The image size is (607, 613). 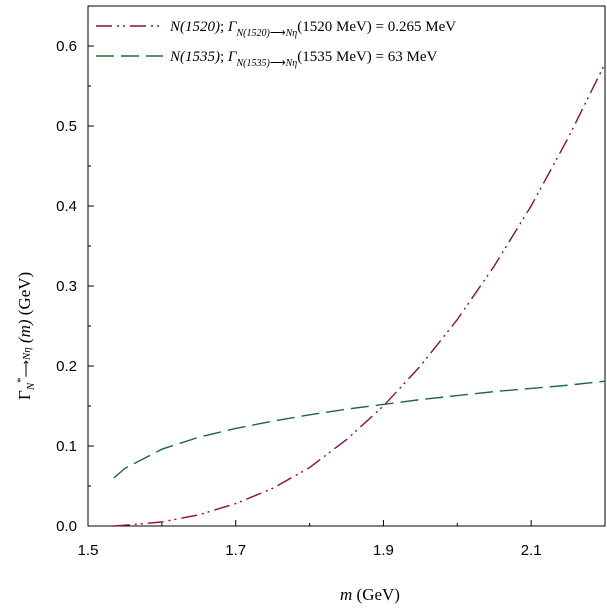 What do you see at coordinates (66, 46) in the screenshot?
I see `y-tick-label: 0.6` at bounding box center [66, 46].